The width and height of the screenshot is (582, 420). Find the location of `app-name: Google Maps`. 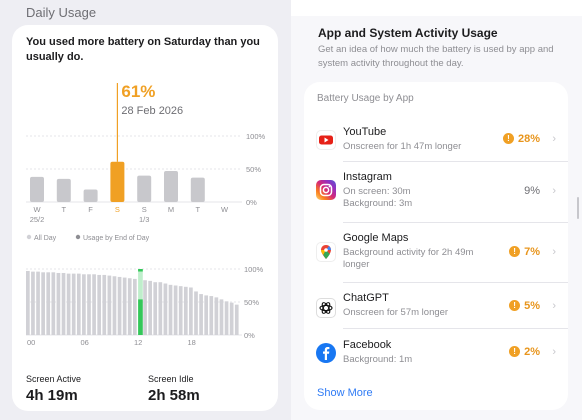

app-name: Google Maps is located at coordinates (376, 238).